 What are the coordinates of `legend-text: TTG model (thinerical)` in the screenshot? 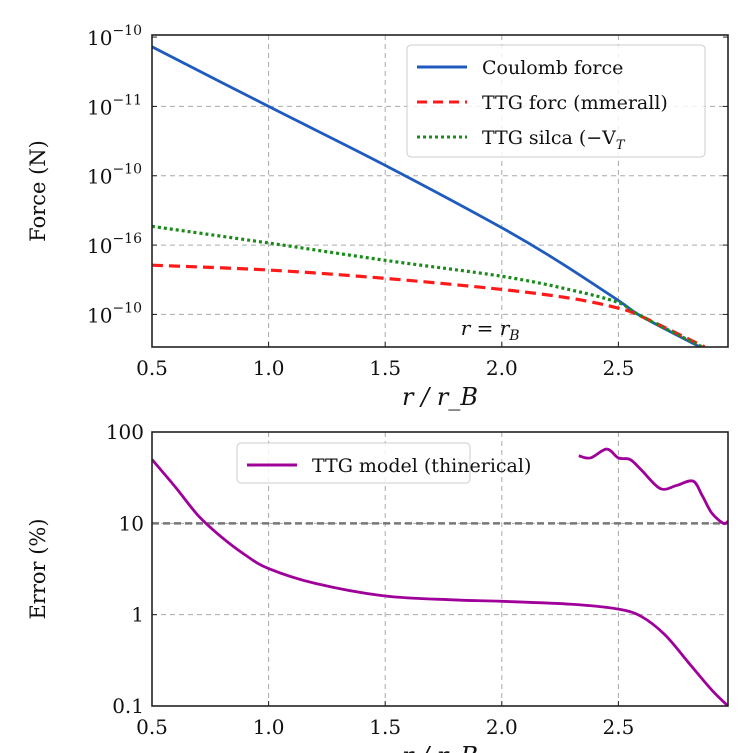 It's located at (421, 466).